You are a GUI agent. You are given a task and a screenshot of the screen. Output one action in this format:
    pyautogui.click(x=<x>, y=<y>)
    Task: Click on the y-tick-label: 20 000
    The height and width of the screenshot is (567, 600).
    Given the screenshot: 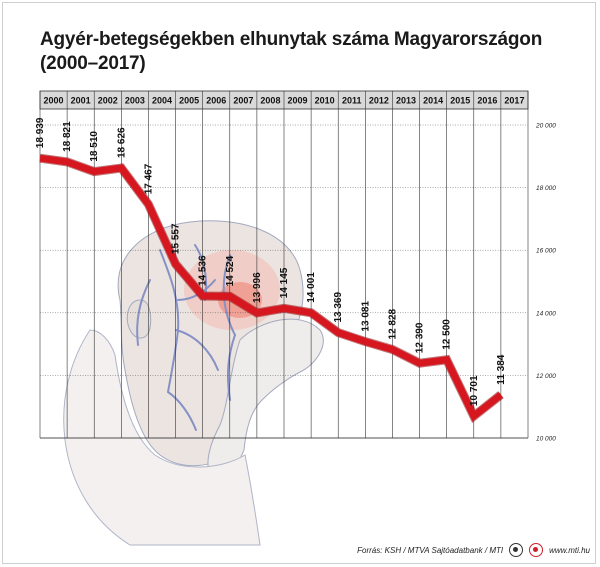 What is the action you would take?
    pyautogui.click(x=545, y=126)
    